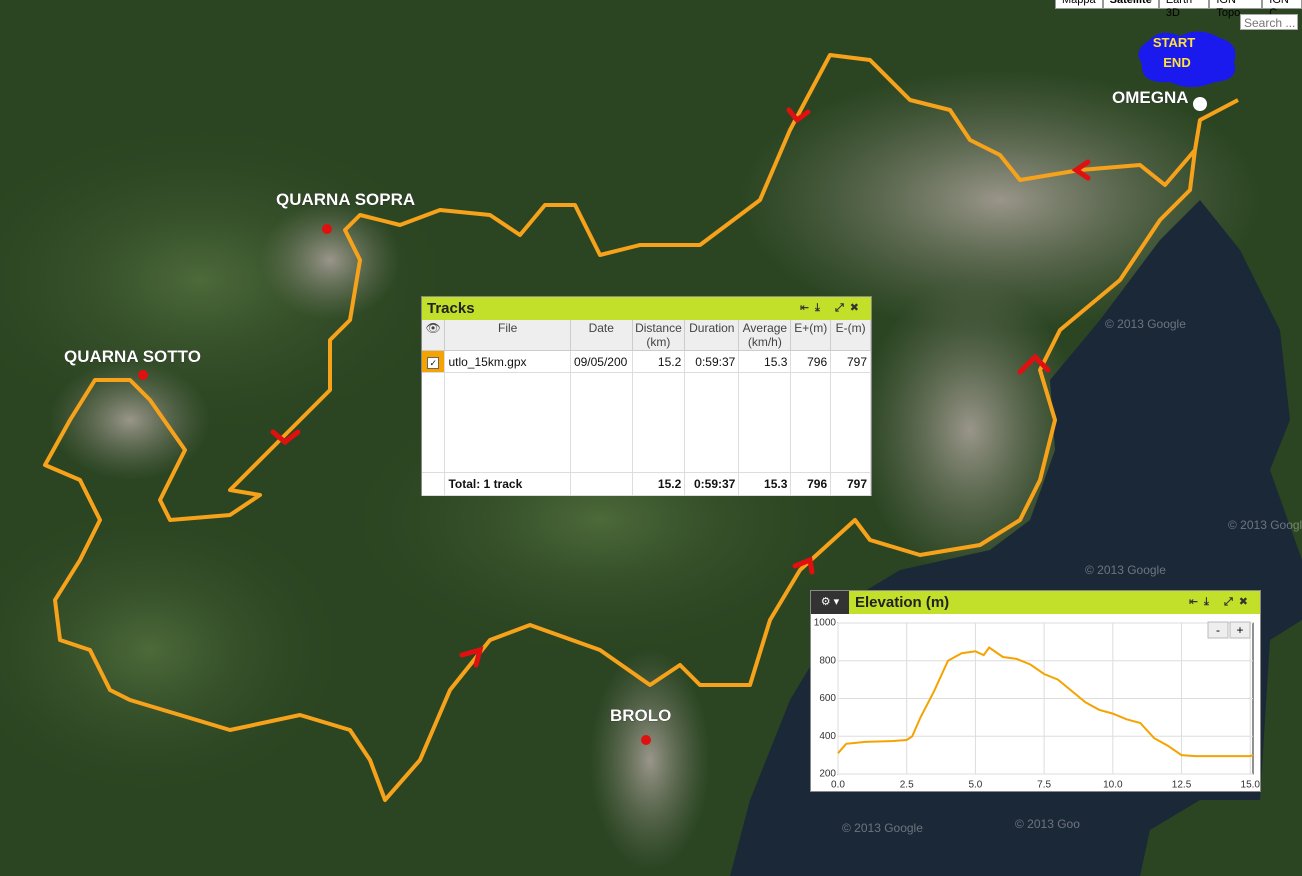  Describe the element at coordinates (1150, 97) in the screenshot. I see `place-label: OMEGNA` at that location.